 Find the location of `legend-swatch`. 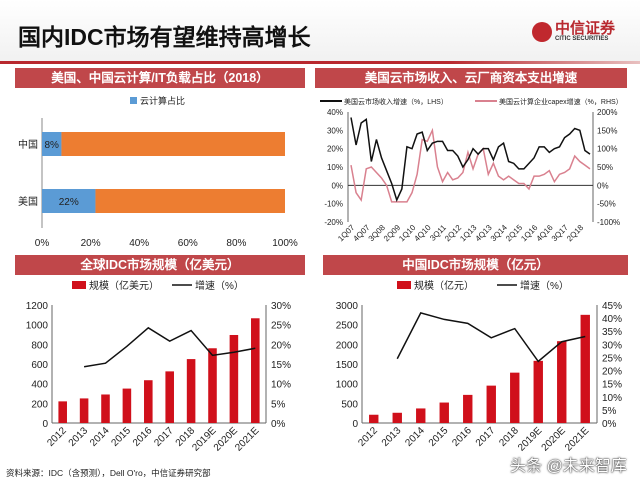

legend-swatch is located at coordinates (133, 100).